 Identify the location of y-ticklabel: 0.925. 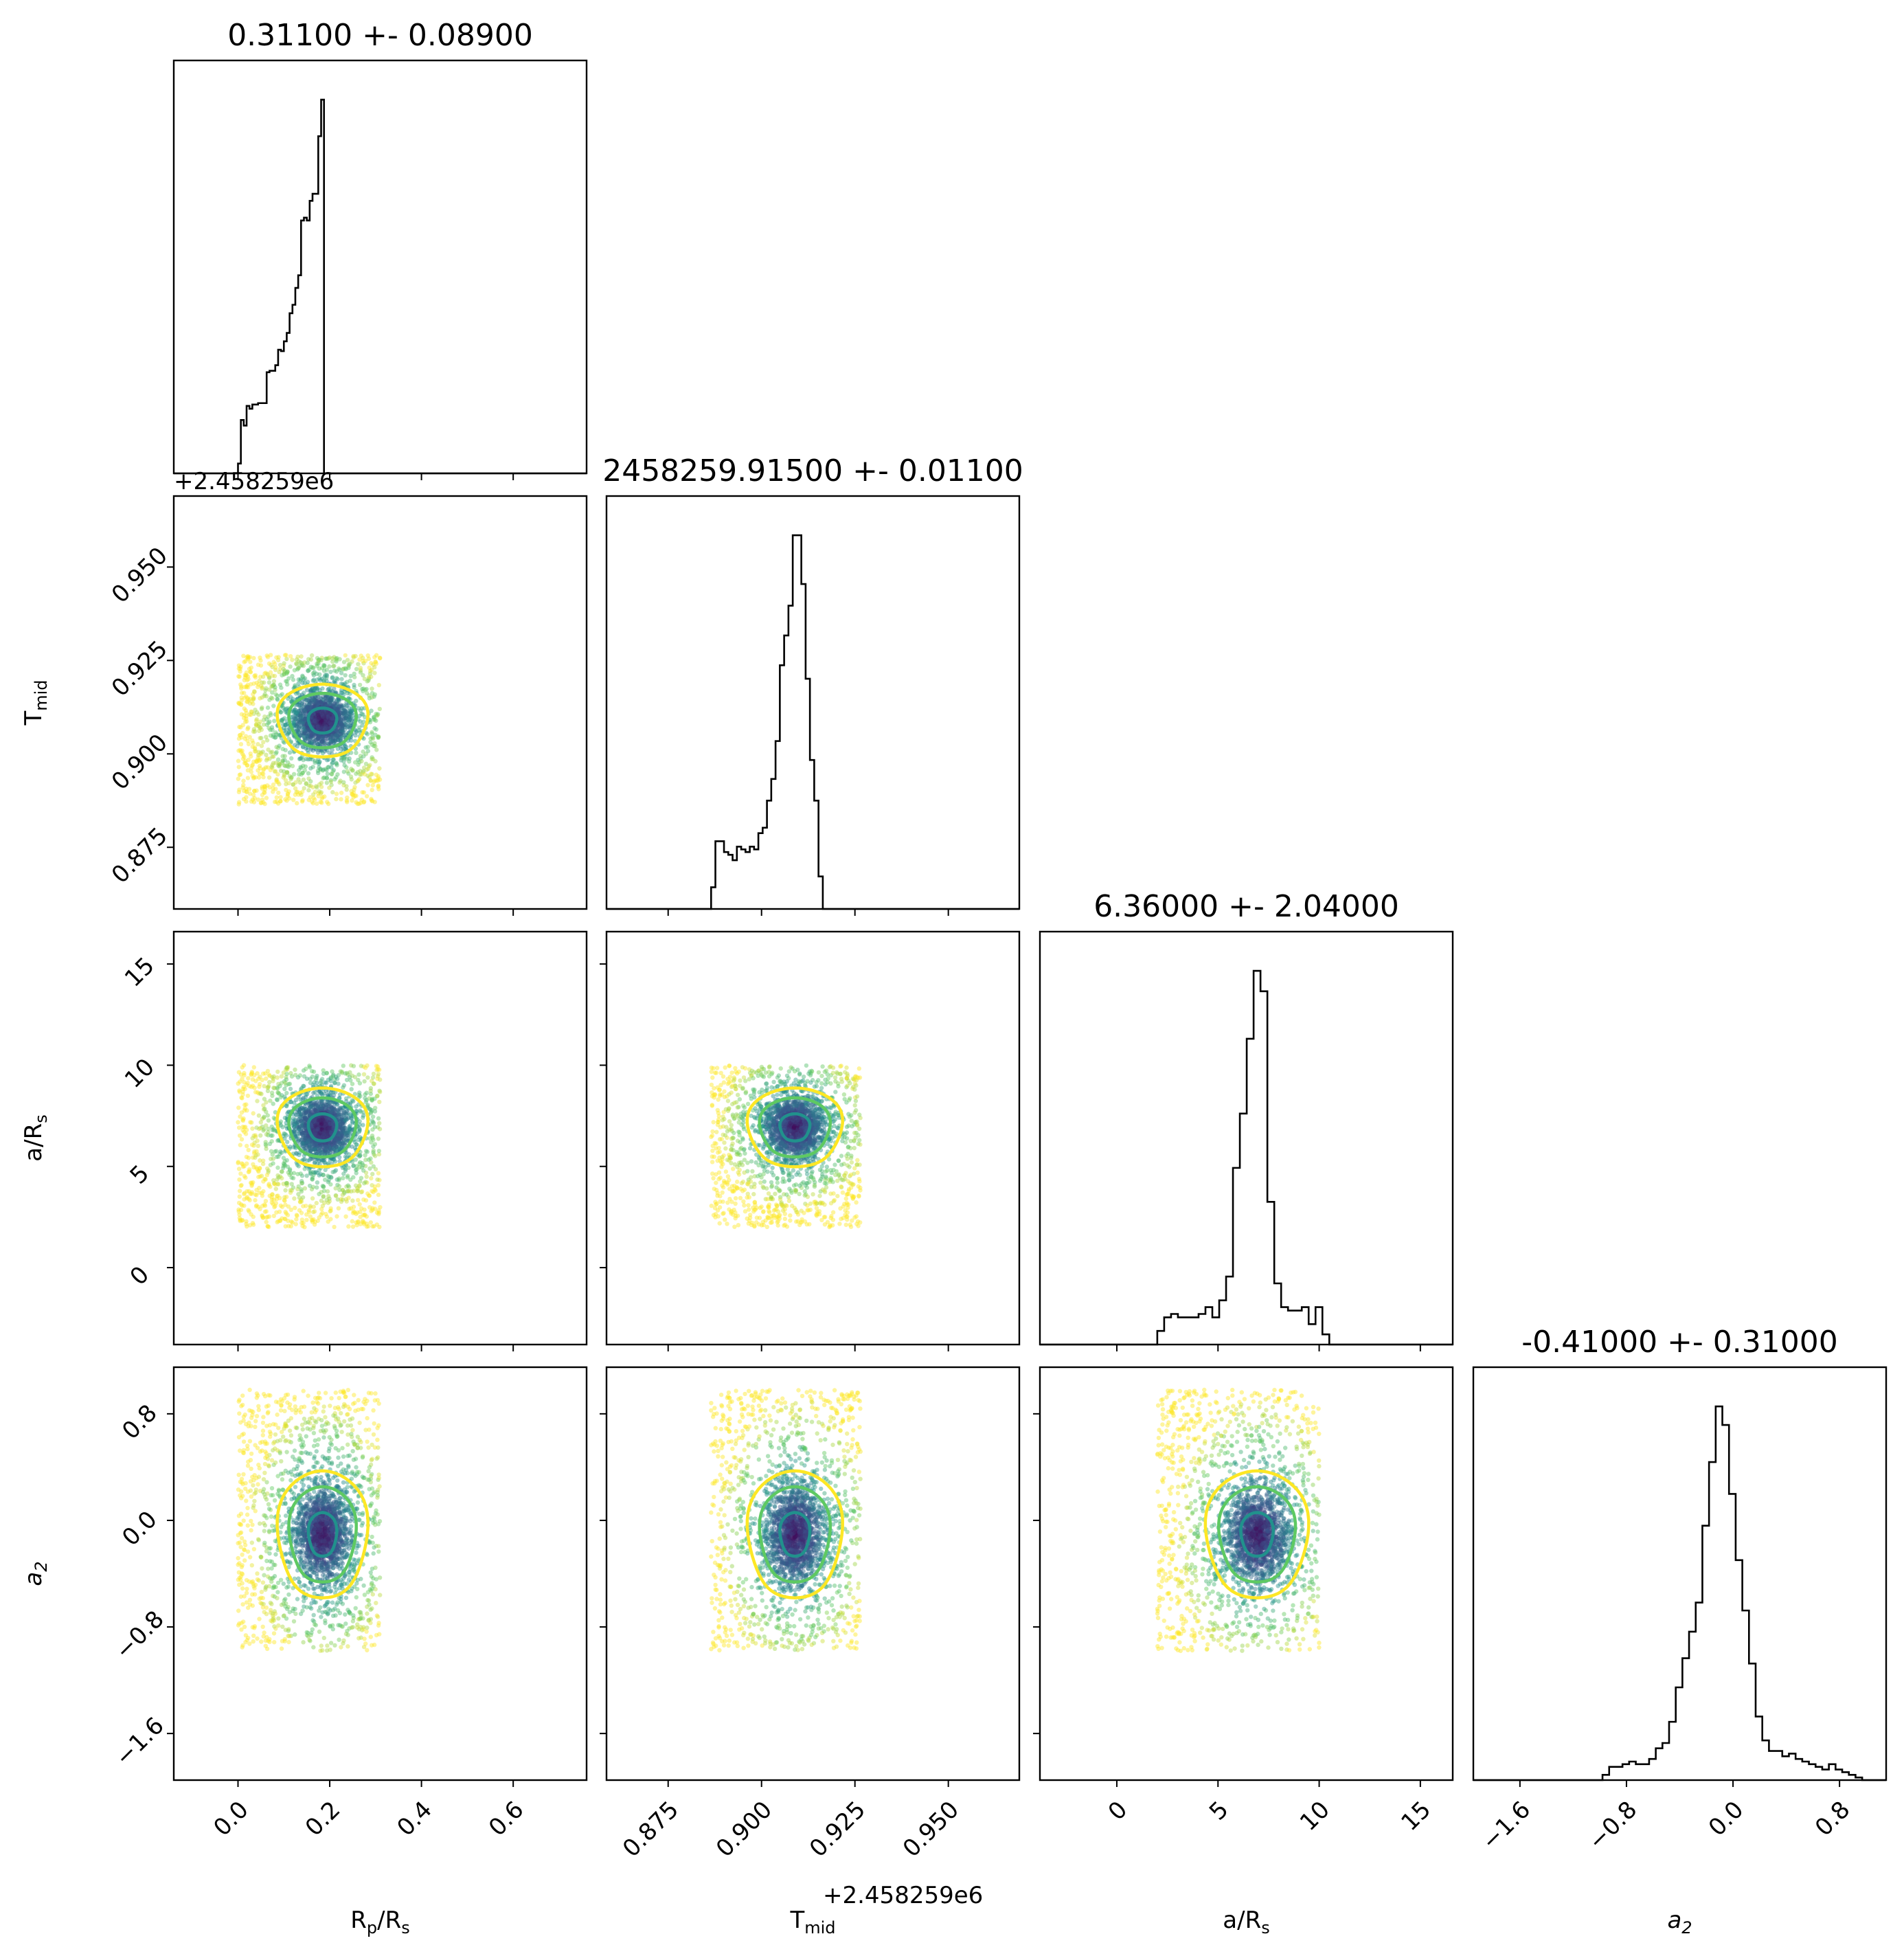
(139, 669).